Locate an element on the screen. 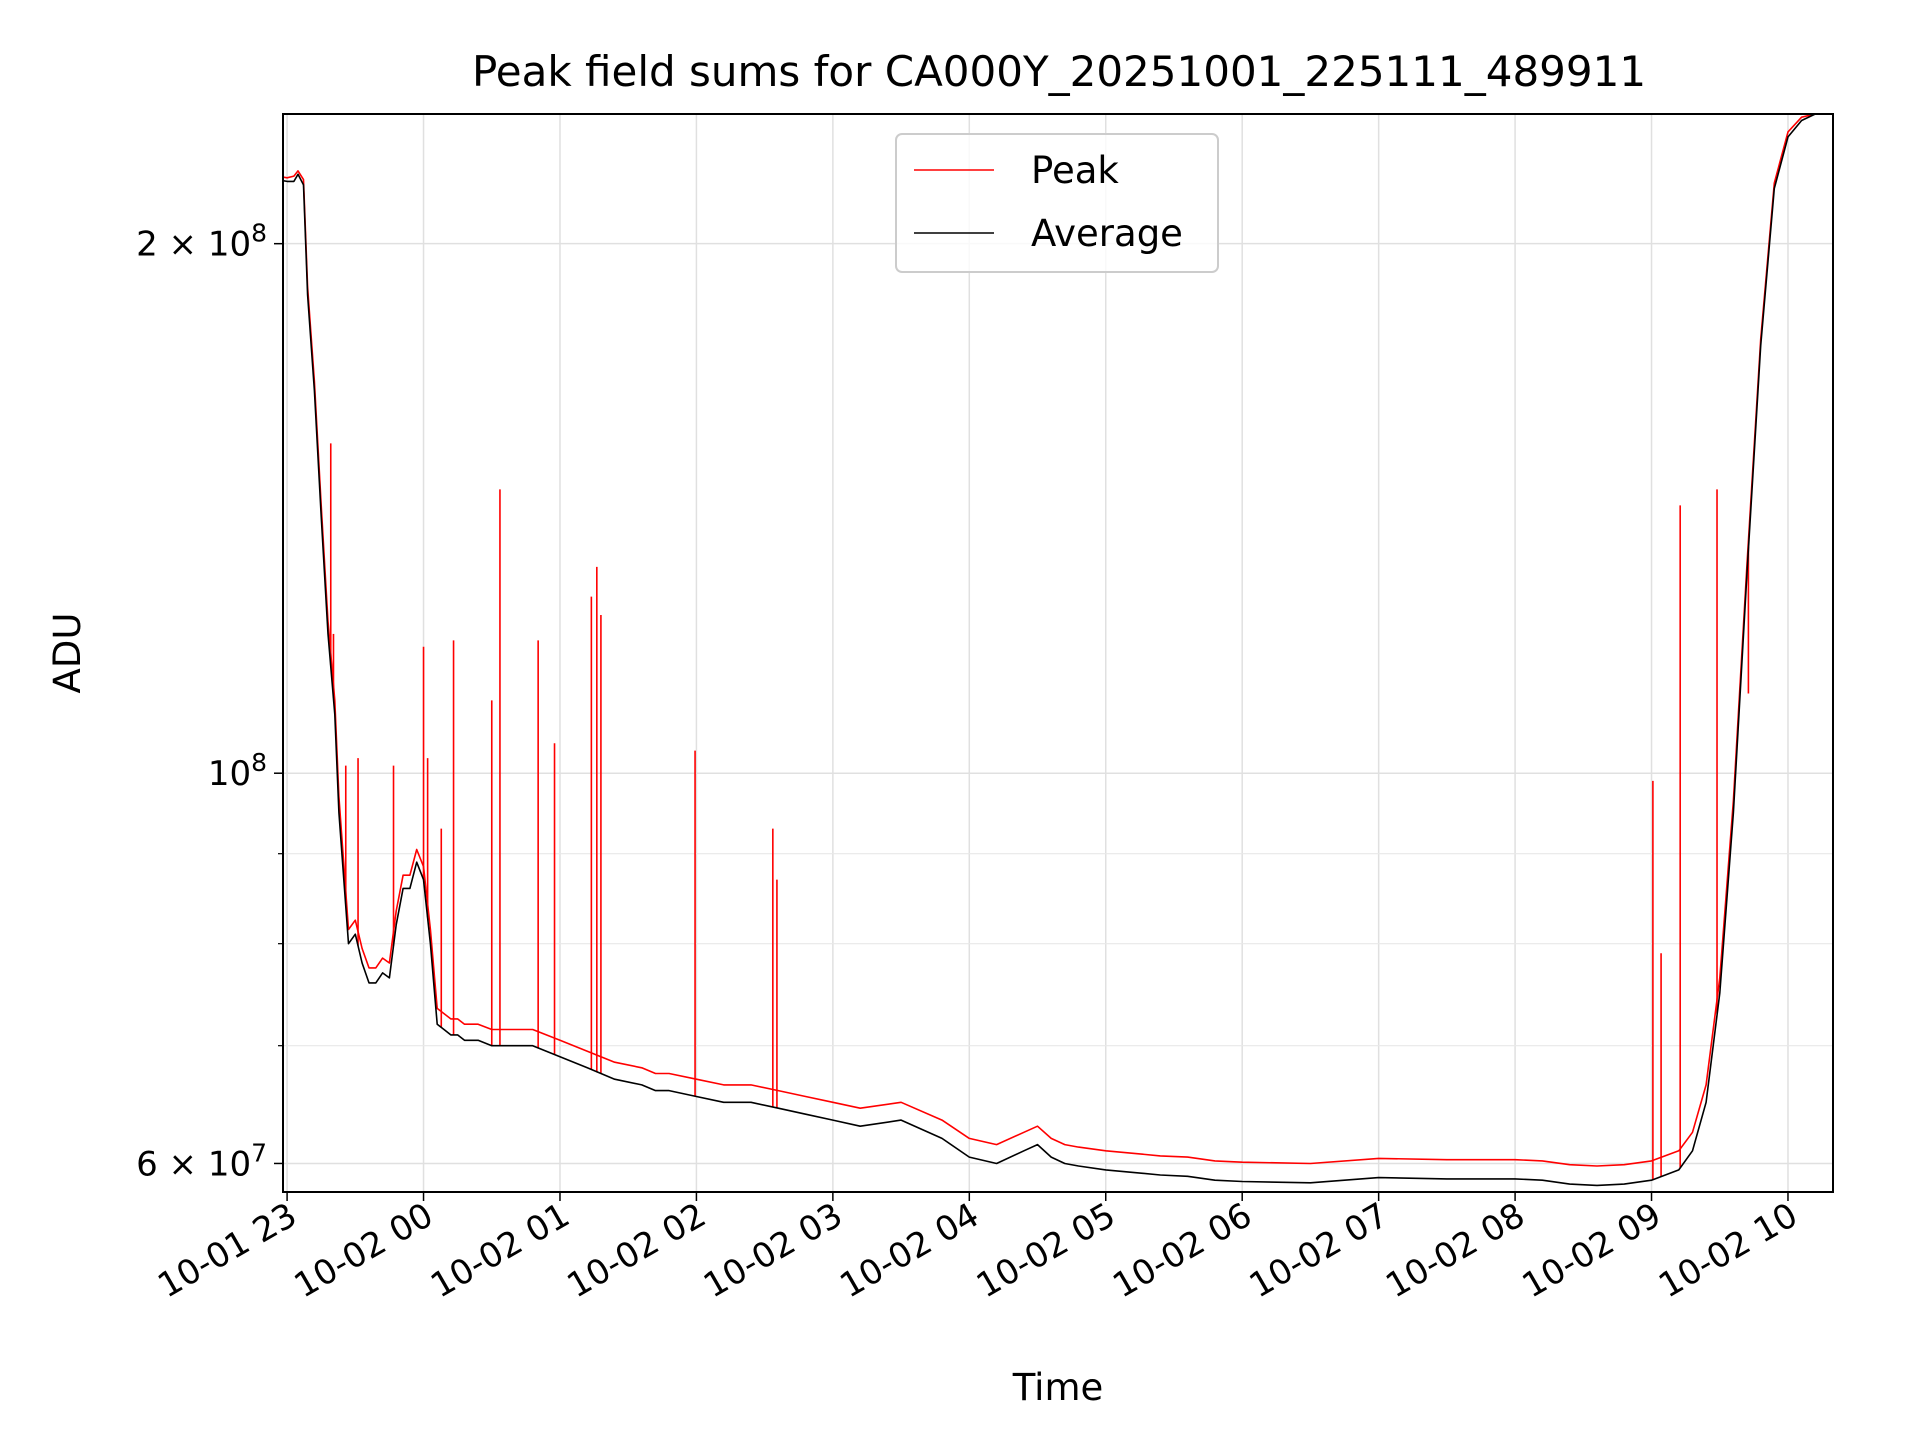 This screenshot has height=1440, width=1920. legend-box is located at coordinates (1057, 203).